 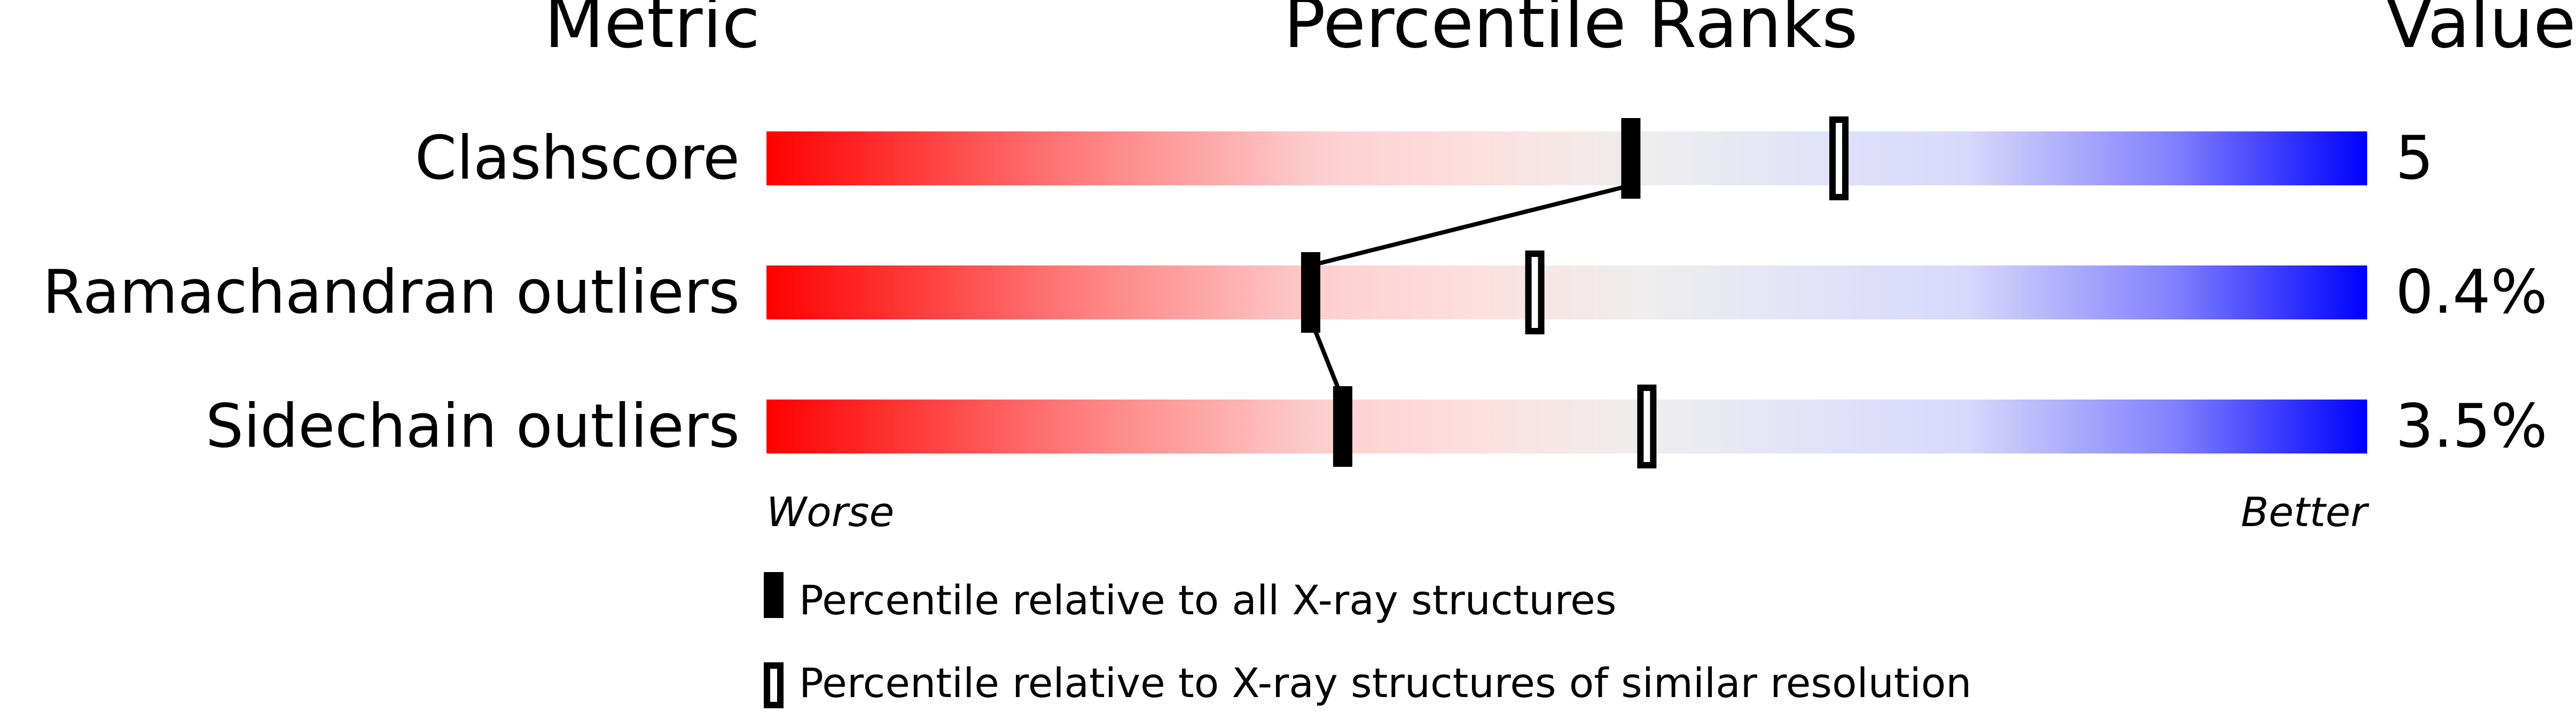 I want to click on metric-label: Clashscore, so click(x=577, y=158).